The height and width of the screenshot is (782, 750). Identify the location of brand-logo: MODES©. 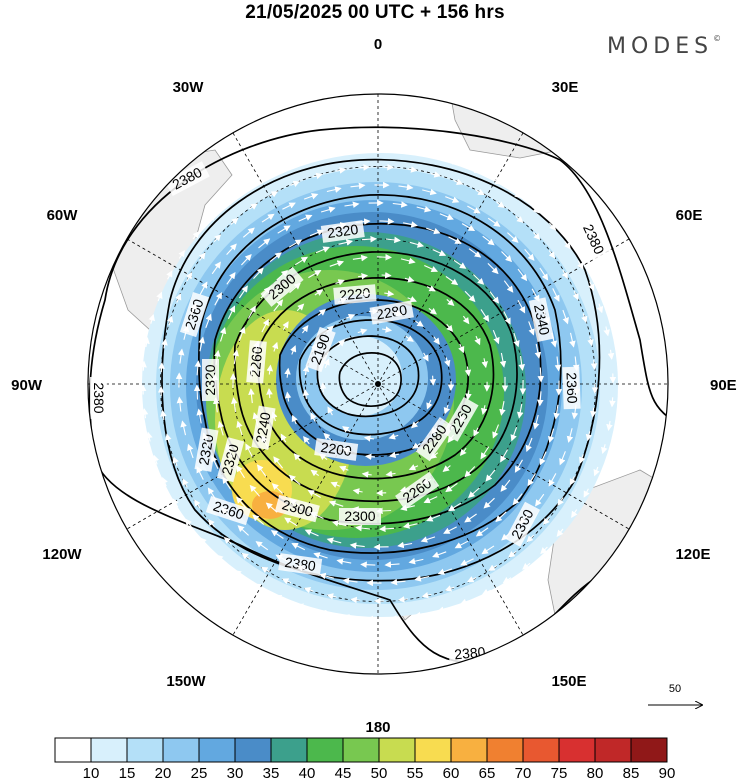
(664, 46).